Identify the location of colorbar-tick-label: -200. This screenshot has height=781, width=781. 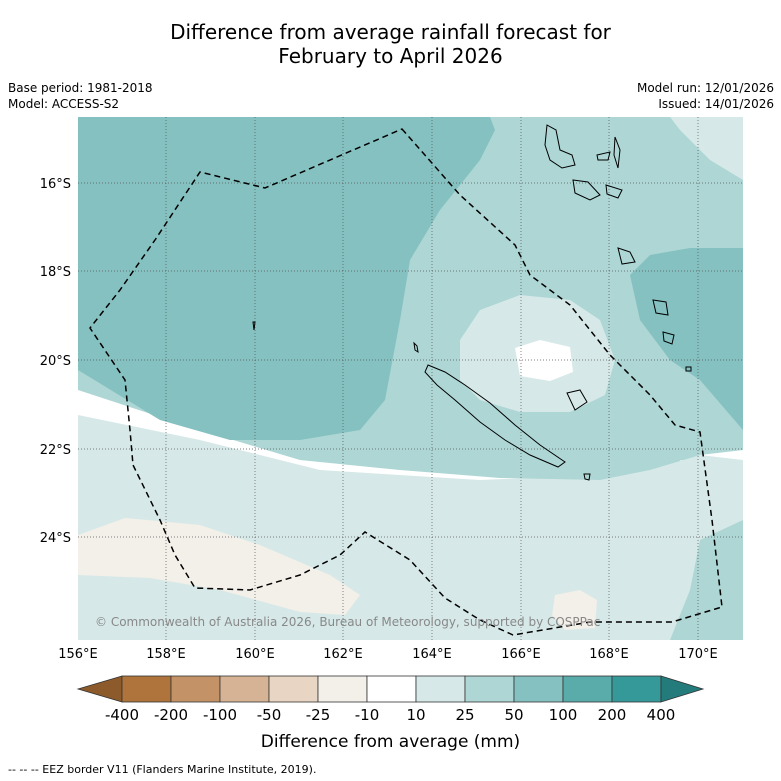
(171, 715).